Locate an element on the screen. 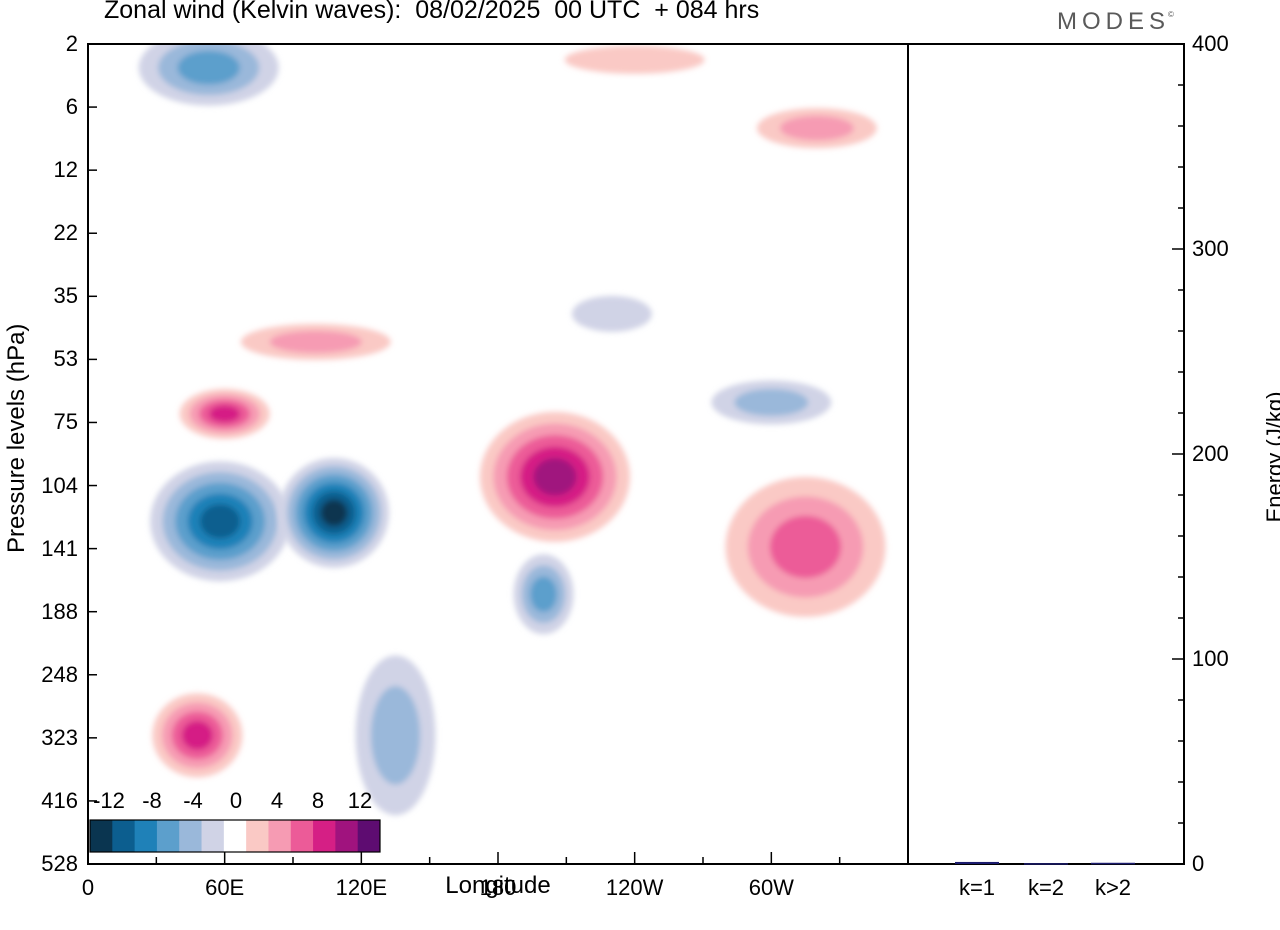 This screenshot has width=1280, height=930. y-tick-label: 6 is located at coordinates (71, 107).